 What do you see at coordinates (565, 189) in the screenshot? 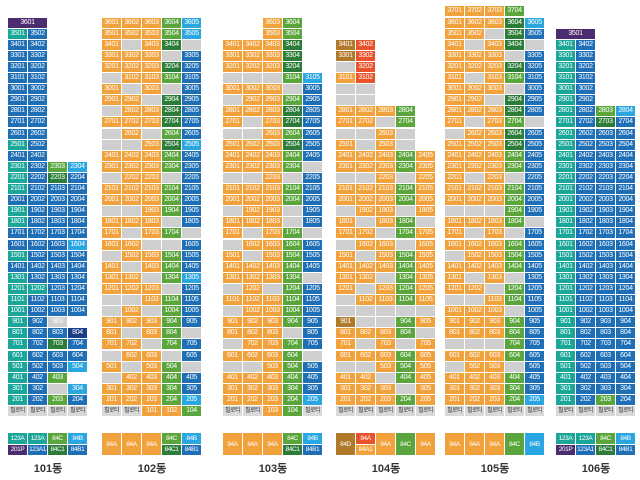
I see `unit-cell: 2101` at bounding box center [565, 189].